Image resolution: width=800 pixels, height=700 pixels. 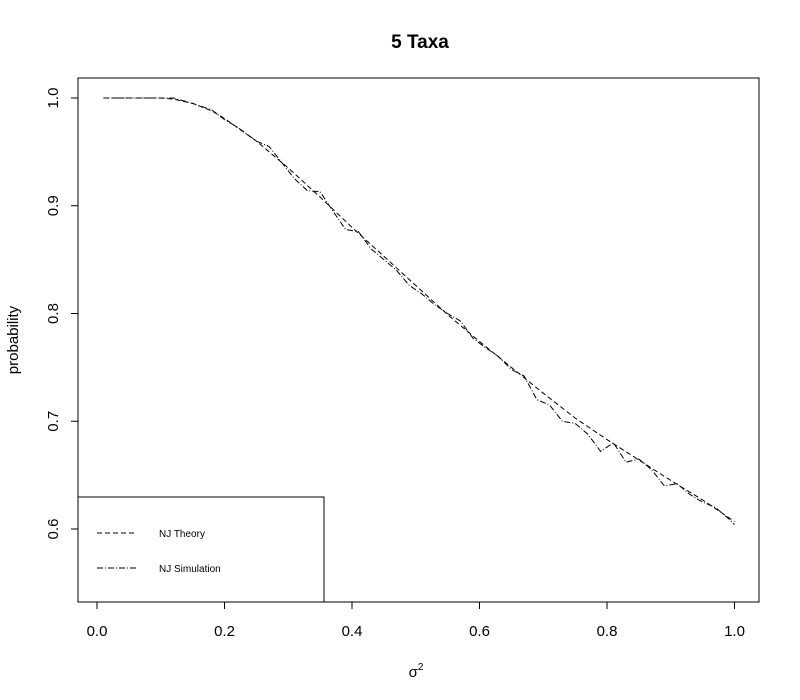 What do you see at coordinates (13, 339) in the screenshot?
I see `y-axis-label: probability` at bounding box center [13, 339].